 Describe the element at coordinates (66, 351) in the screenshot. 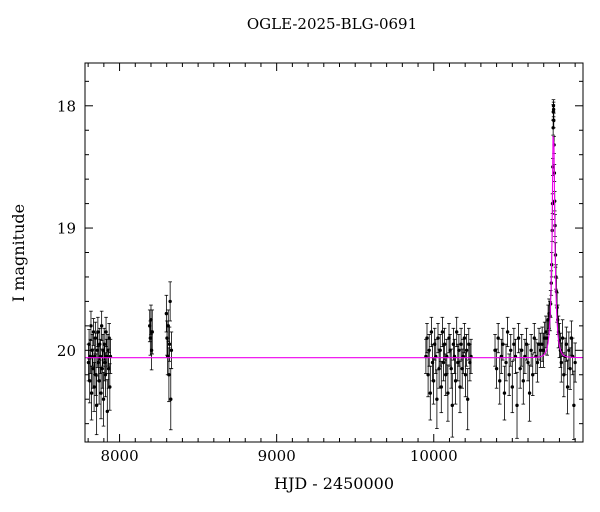

I see `y-tick-label: 20` at that location.